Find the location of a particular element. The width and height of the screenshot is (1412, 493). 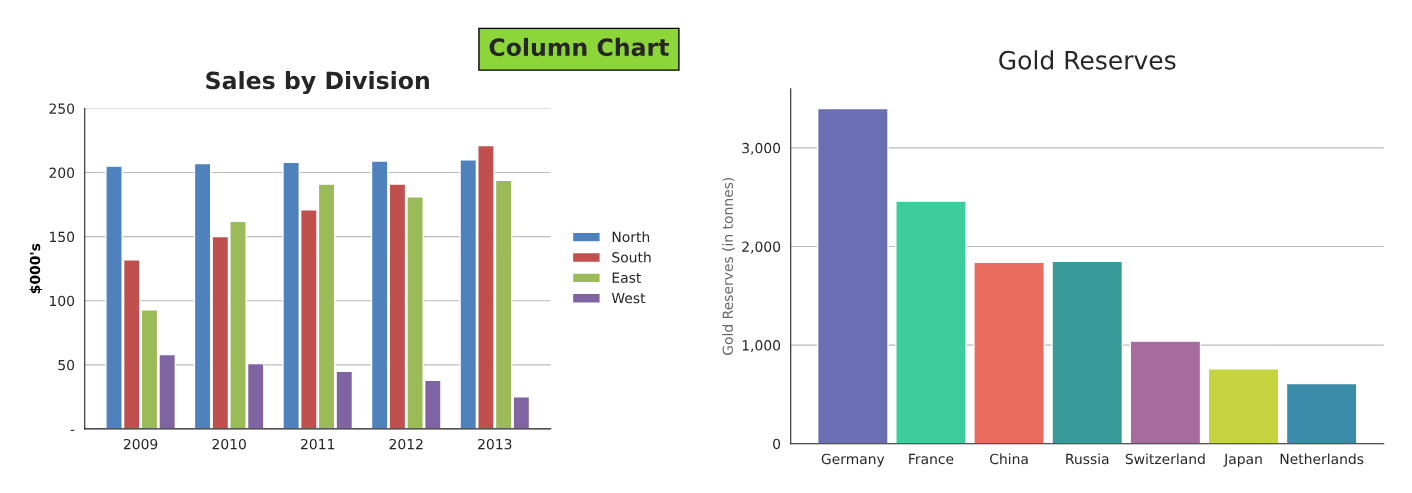

x-tick-label: 2012 is located at coordinates (406, 444).